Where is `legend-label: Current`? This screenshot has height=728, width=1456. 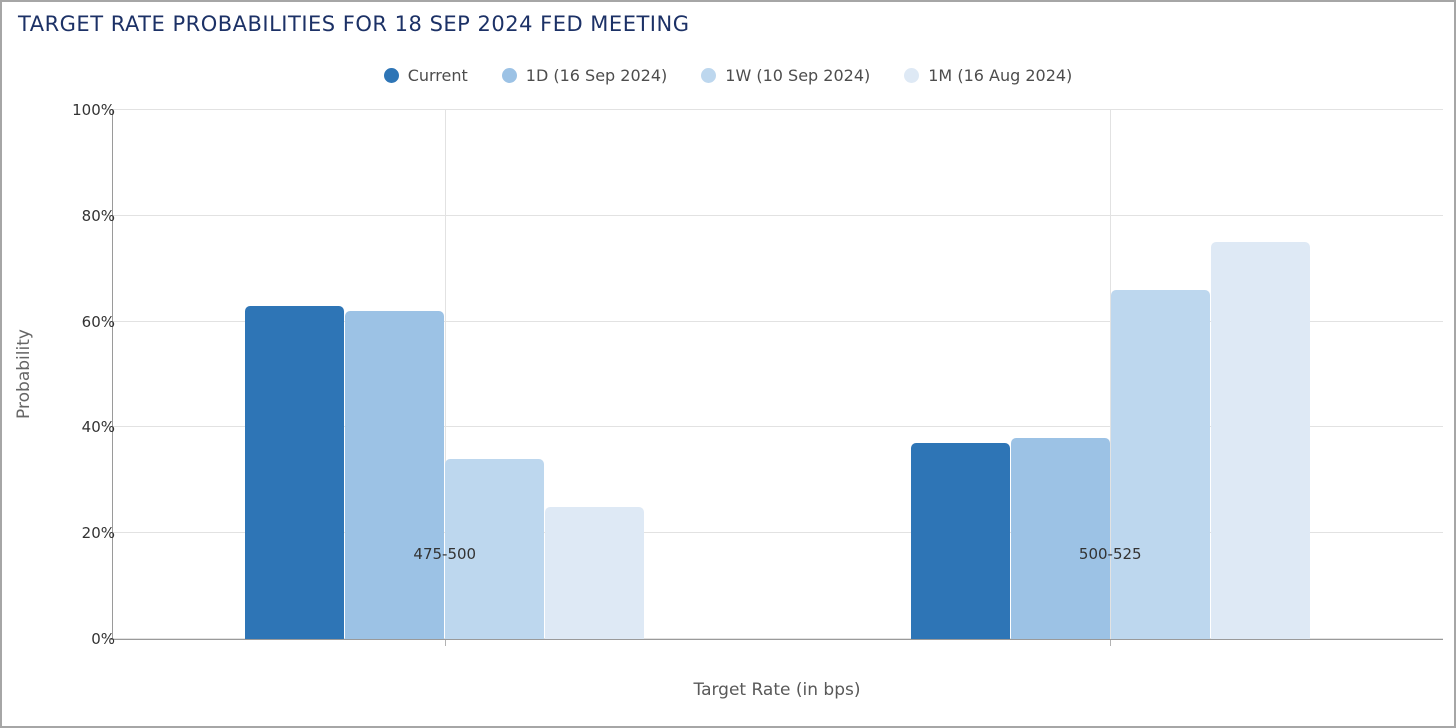
legend-label: Current is located at coordinates (437, 75).